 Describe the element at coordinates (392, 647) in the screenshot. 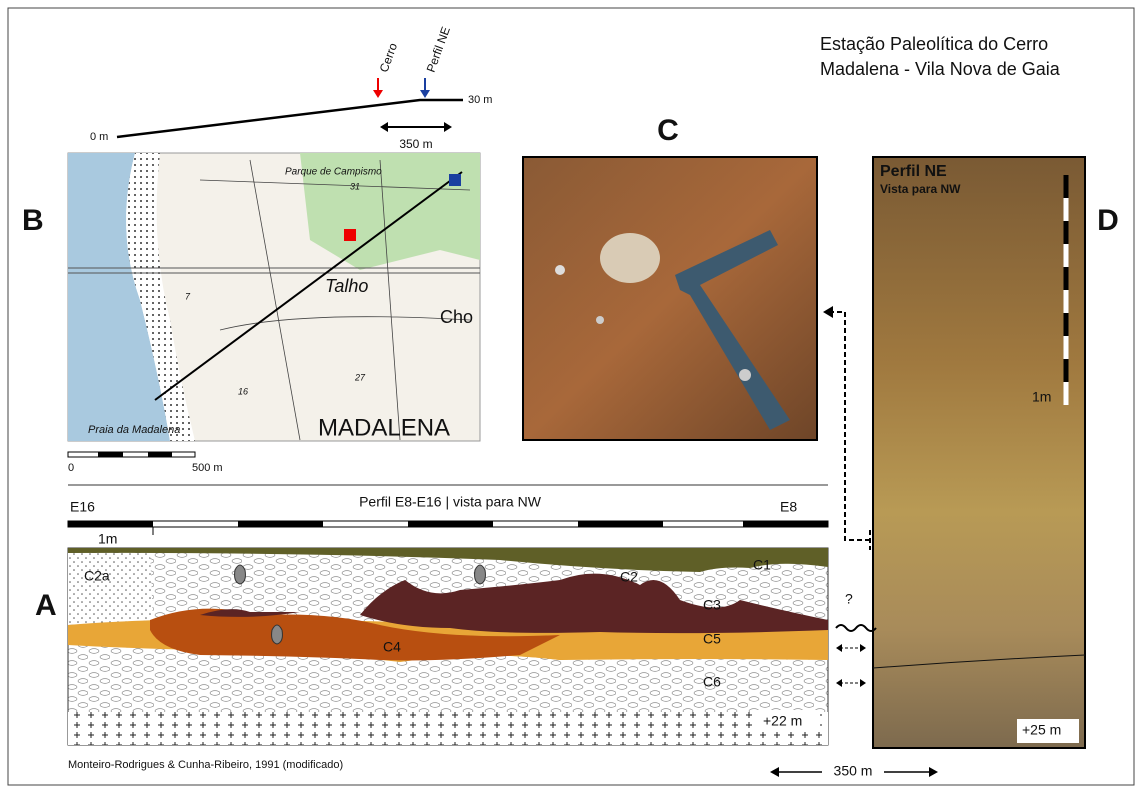

I see `layer-label: C4` at that location.